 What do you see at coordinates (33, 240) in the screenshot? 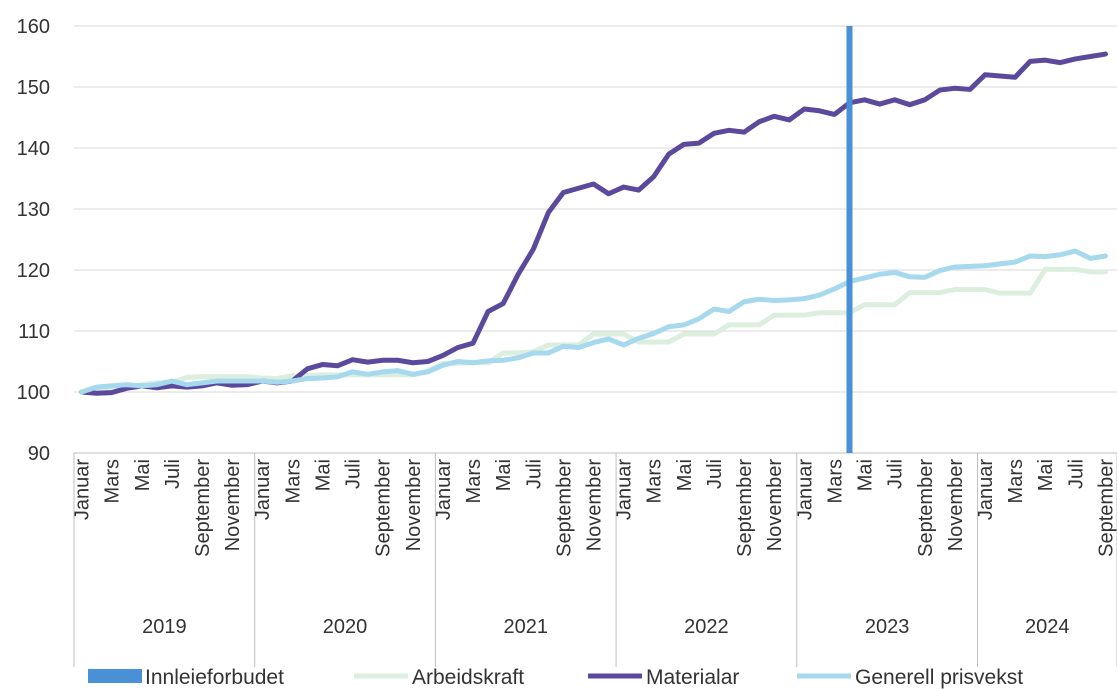
I see `y-axis: 90 100 110 120 130 140 150 160` at bounding box center [33, 240].